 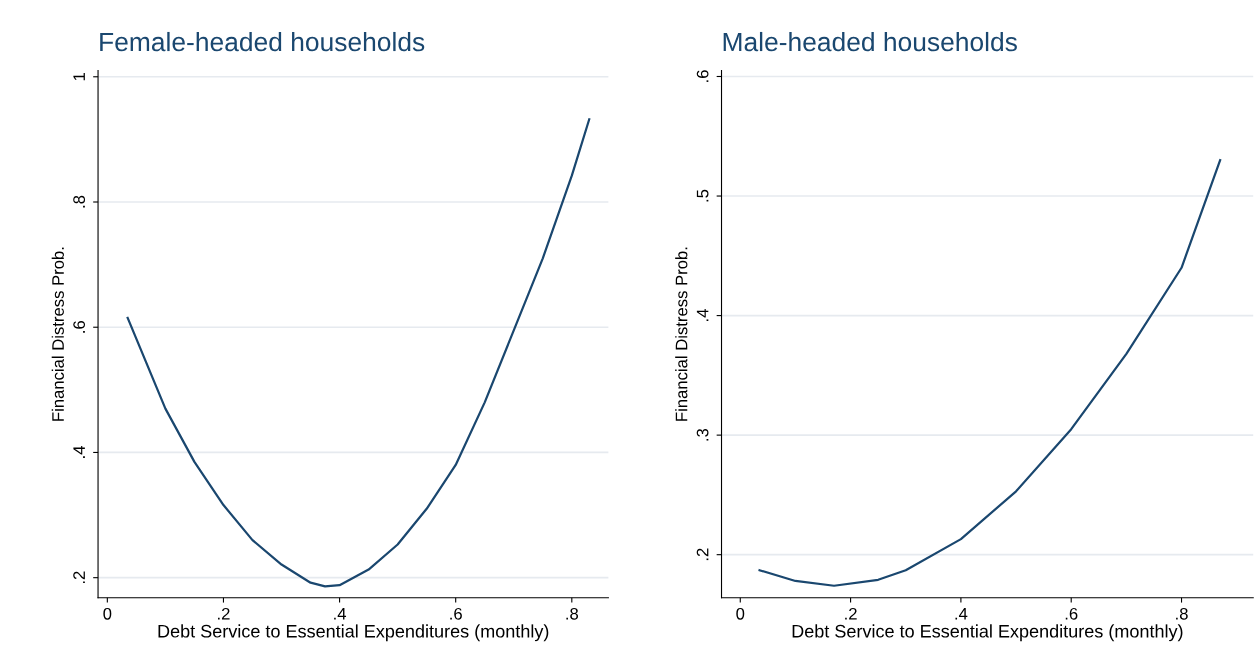 I want to click on y-tick-label: 1, so click(x=79, y=76).